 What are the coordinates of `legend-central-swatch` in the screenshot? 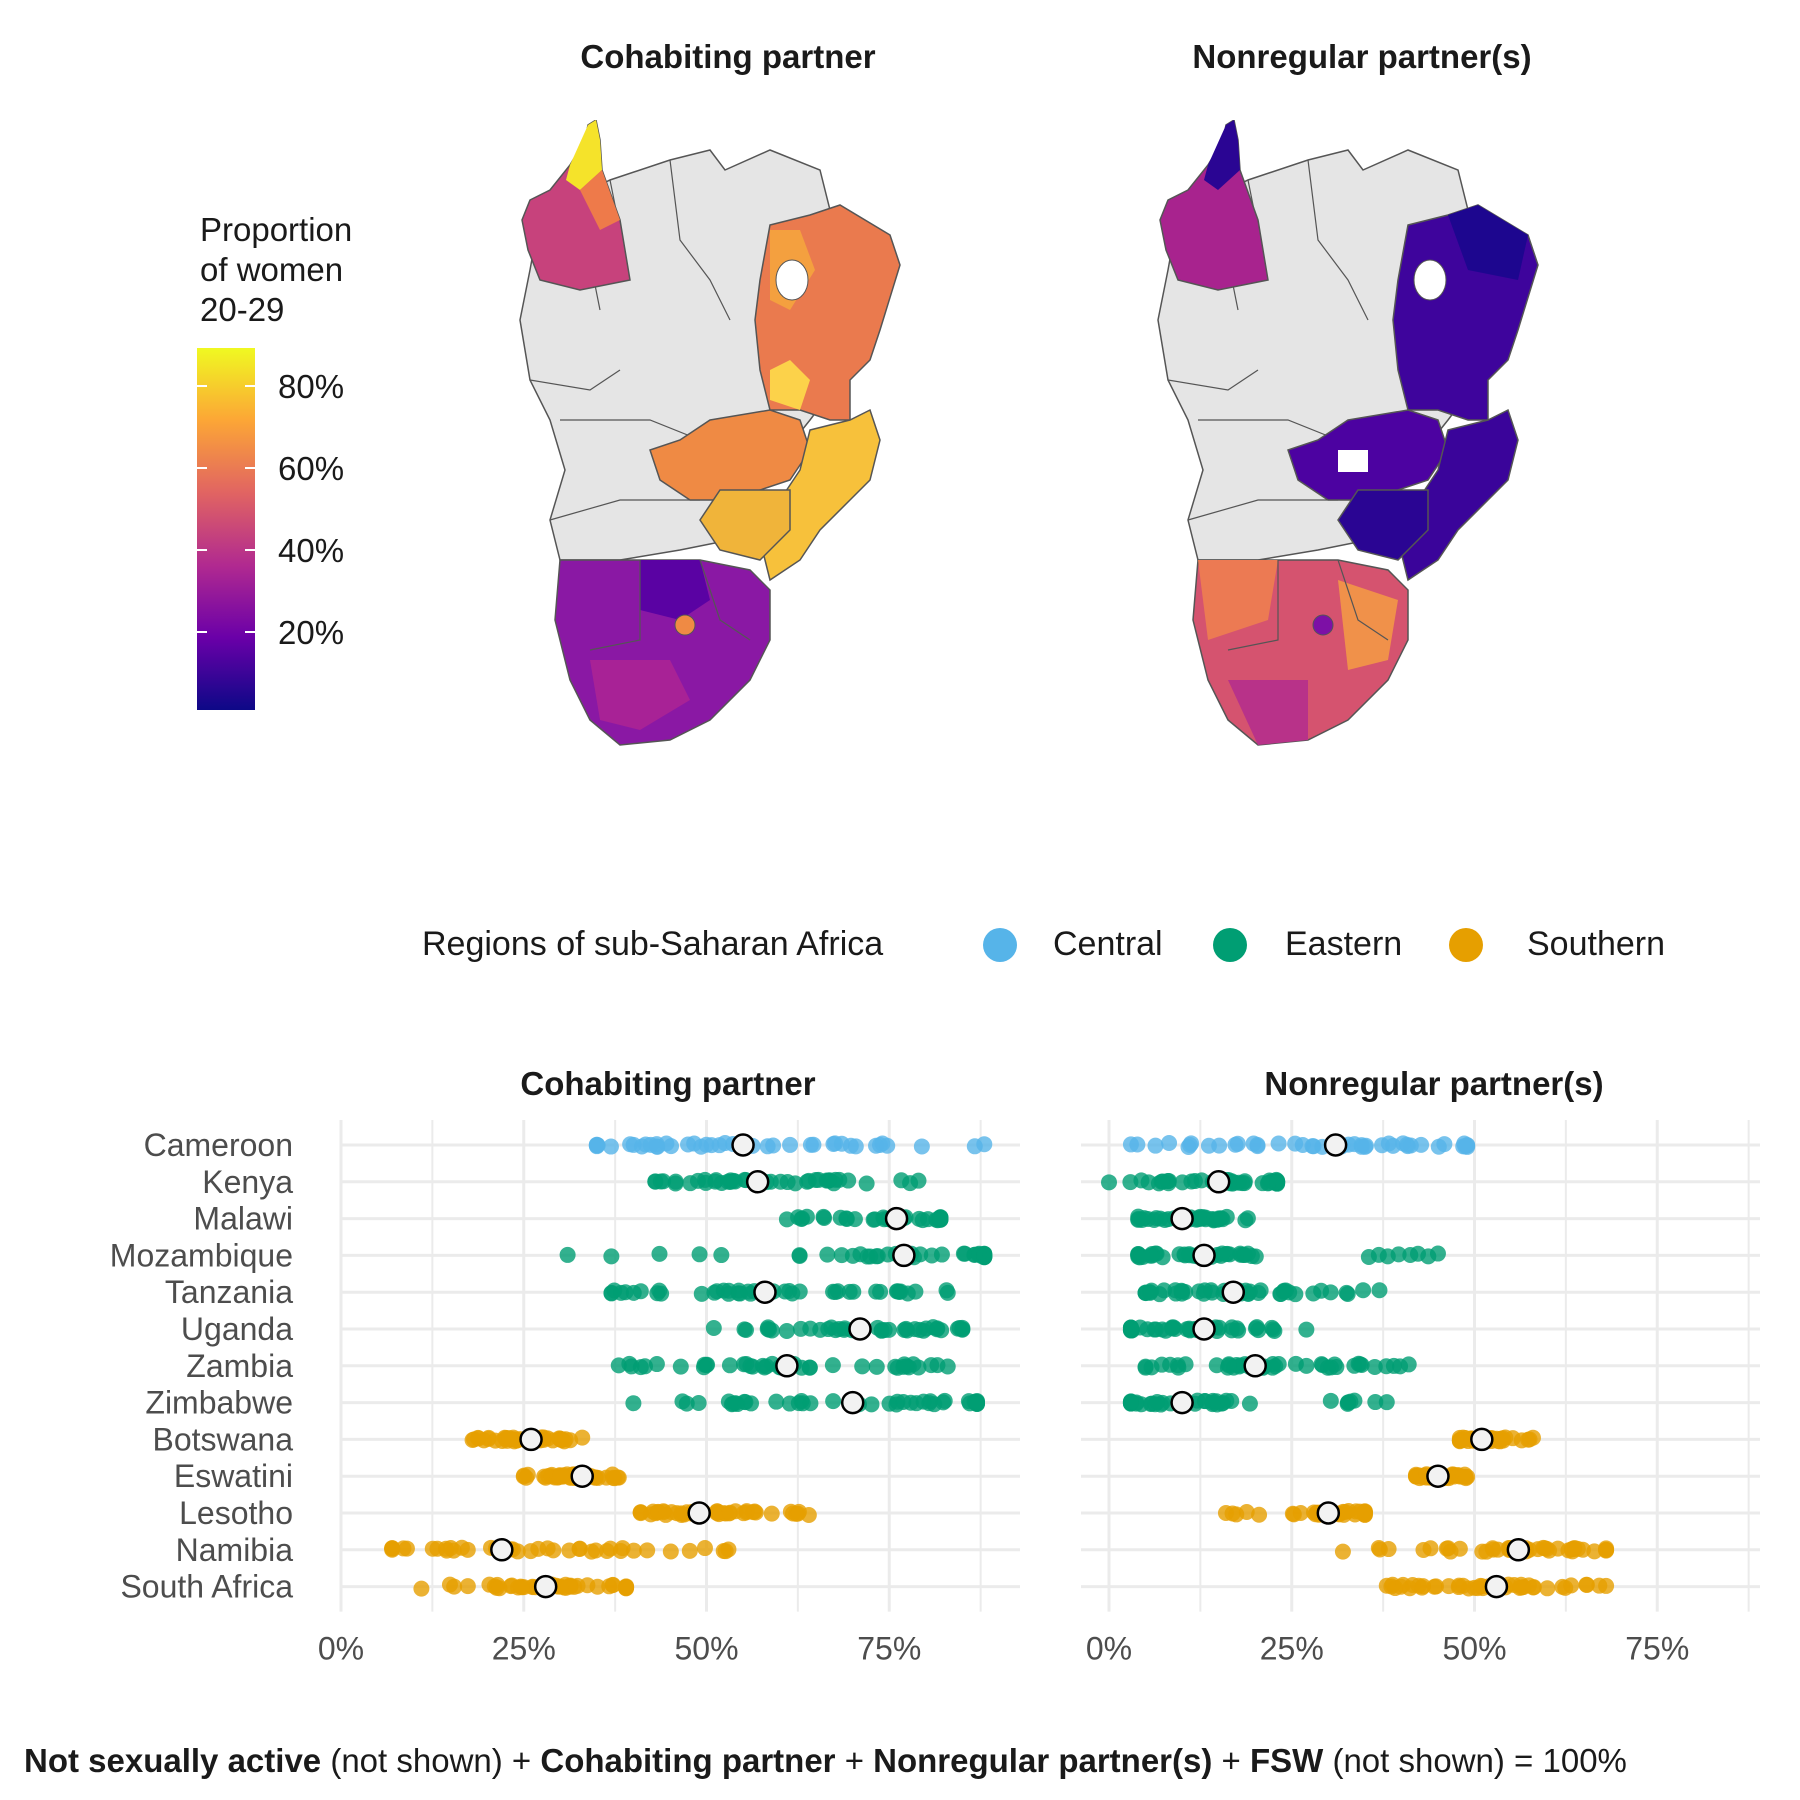 It's located at (1000, 945).